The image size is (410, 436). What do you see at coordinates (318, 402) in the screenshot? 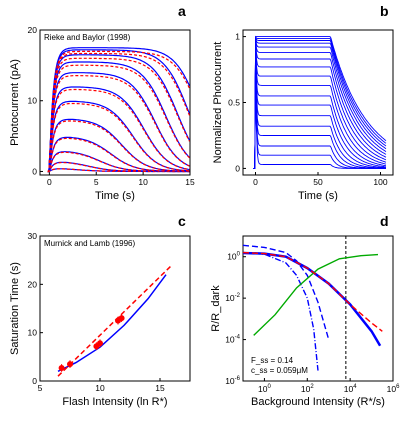
I see `x-axis-label: Background Intensity (R*/s)` at bounding box center [318, 402].